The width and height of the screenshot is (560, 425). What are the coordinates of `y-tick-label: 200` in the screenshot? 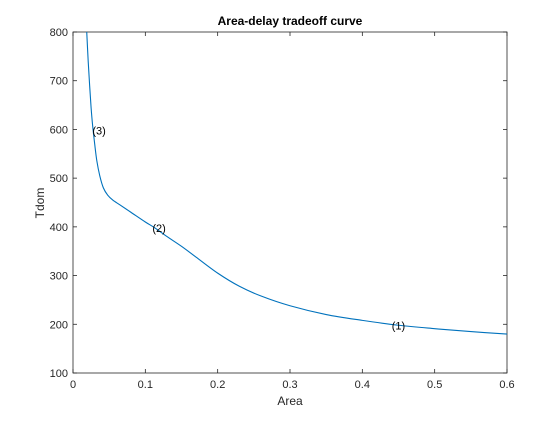 It's located at (59, 325).